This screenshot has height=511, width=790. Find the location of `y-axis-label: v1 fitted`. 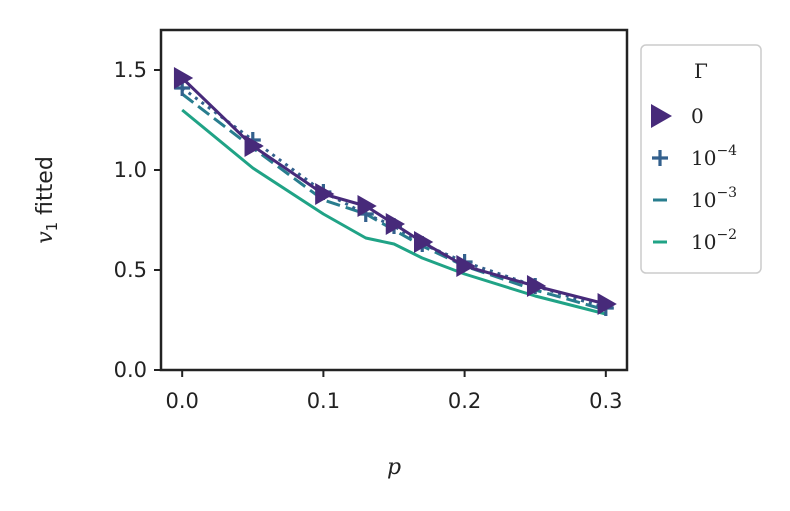

y-axis-label: v1 fitted is located at coordinates (47, 200).